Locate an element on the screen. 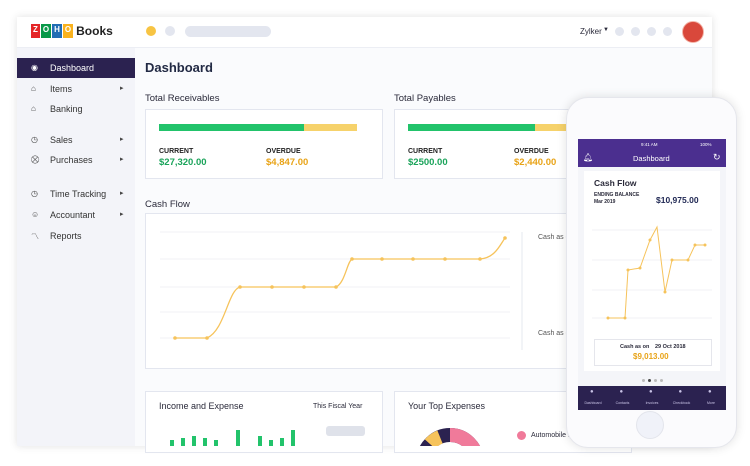  grid is located at coordinates (335, 285).